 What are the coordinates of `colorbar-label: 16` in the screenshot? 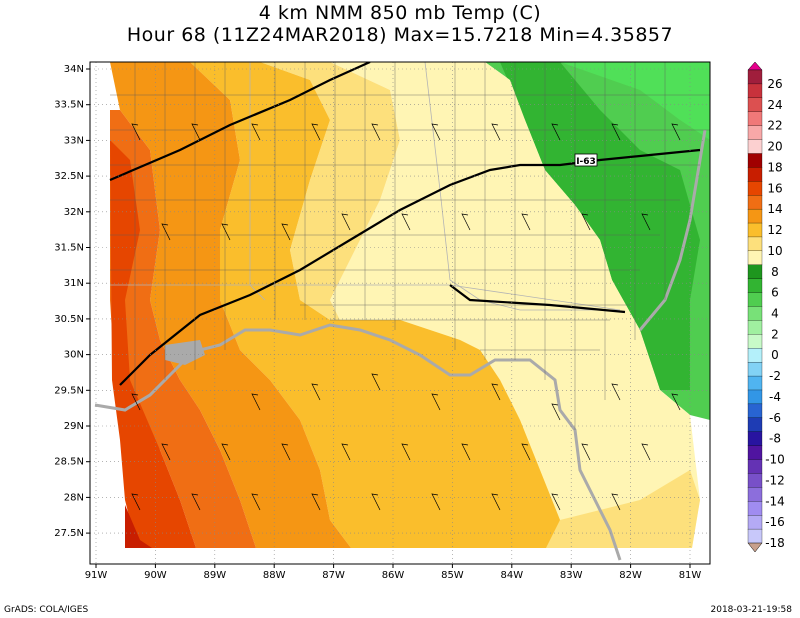 It's located at (774, 188).